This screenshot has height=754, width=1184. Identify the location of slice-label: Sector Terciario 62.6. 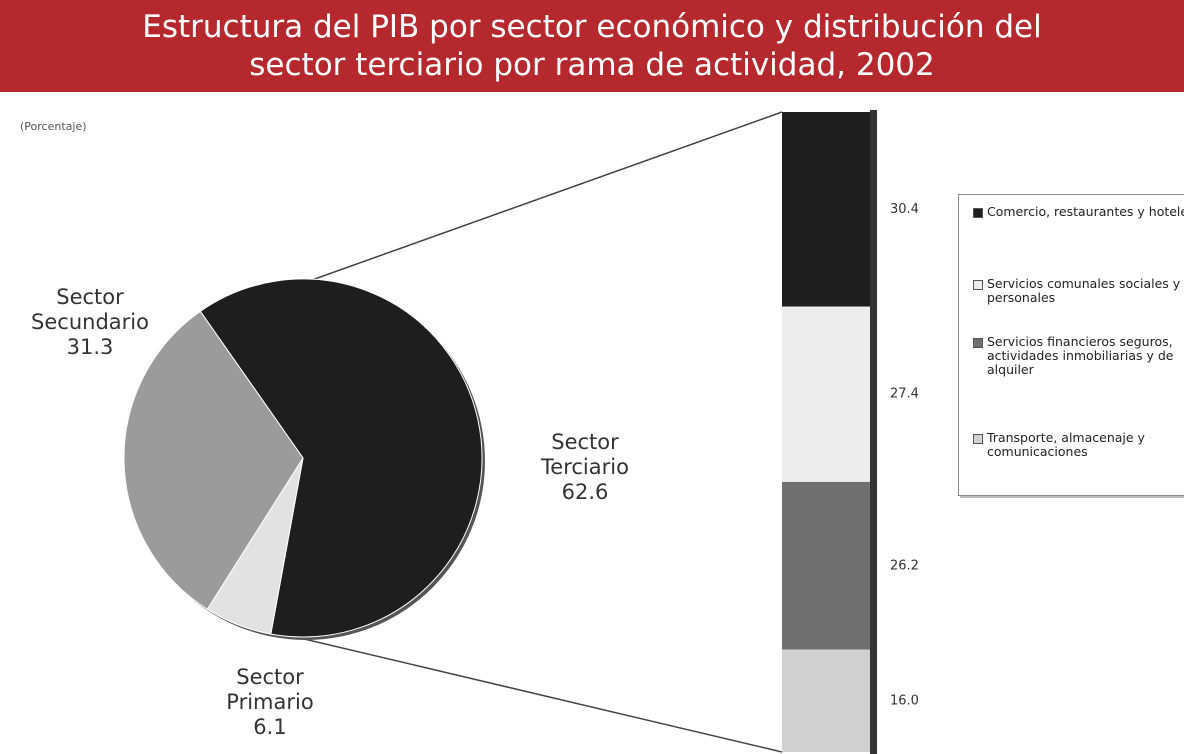
(585, 467).